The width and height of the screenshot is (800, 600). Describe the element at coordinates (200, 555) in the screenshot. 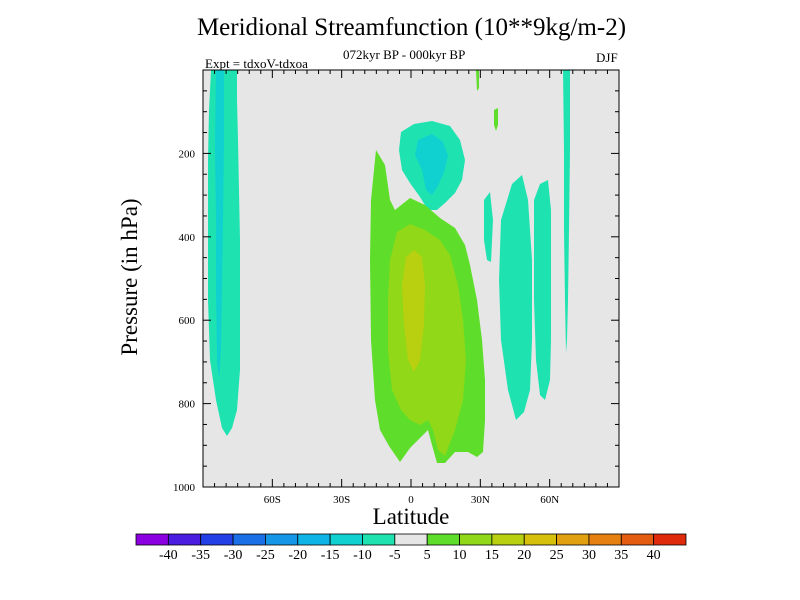

I see `colorbar-level-label: -35` at that location.